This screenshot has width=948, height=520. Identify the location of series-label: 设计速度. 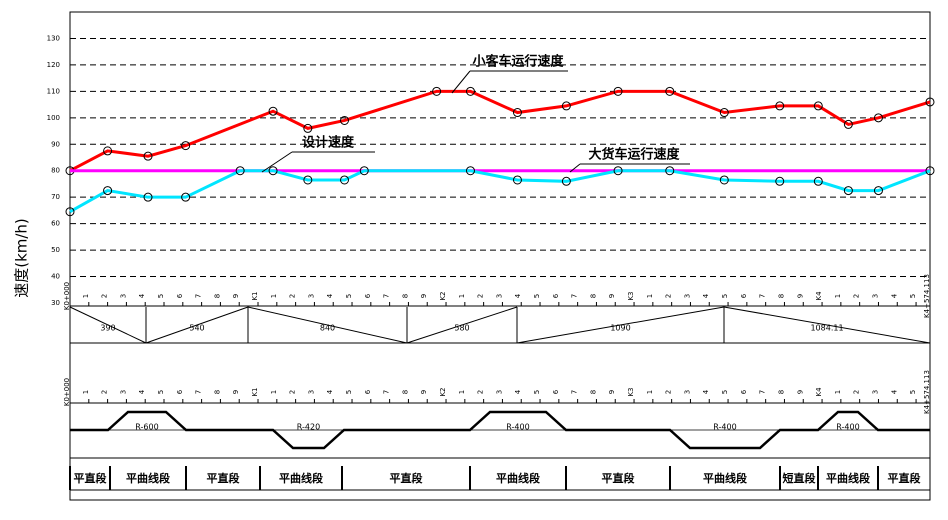
(328, 143).